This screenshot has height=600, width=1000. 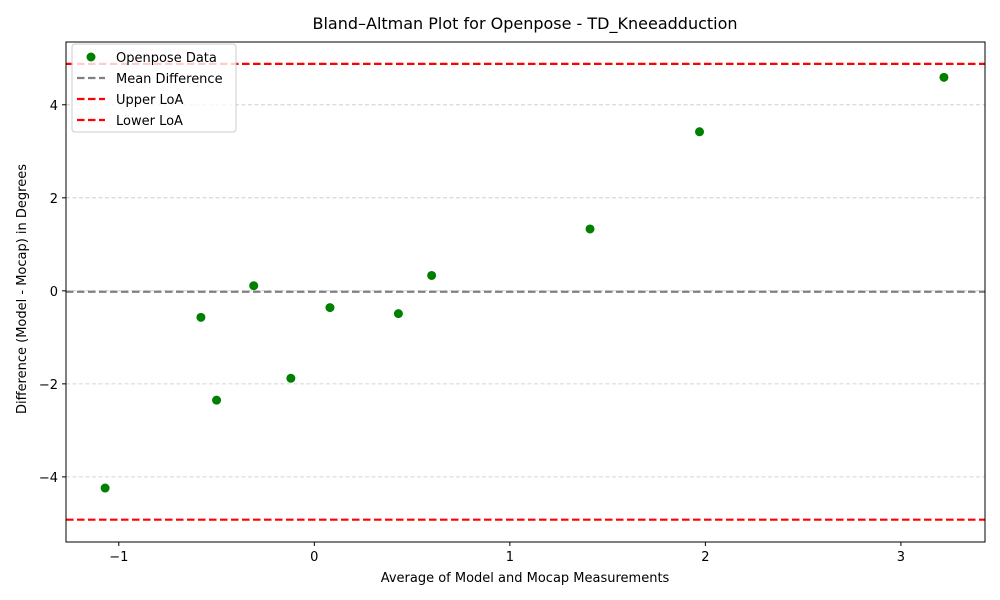 What do you see at coordinates (118, 557) in the screenshot?
I see `x-tick-label: −1` at bounding box center [118, 557].